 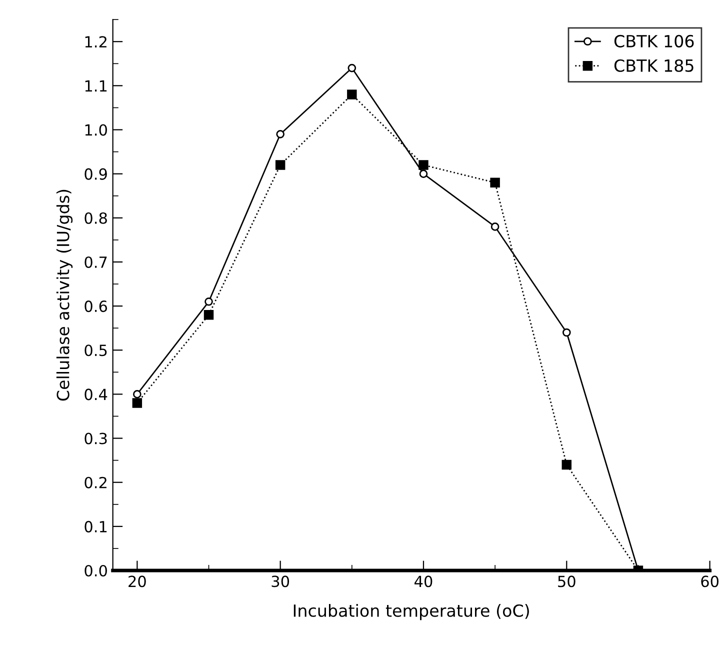 I want to click on y-tick-label: 0.8, so click(x=95, y=218).